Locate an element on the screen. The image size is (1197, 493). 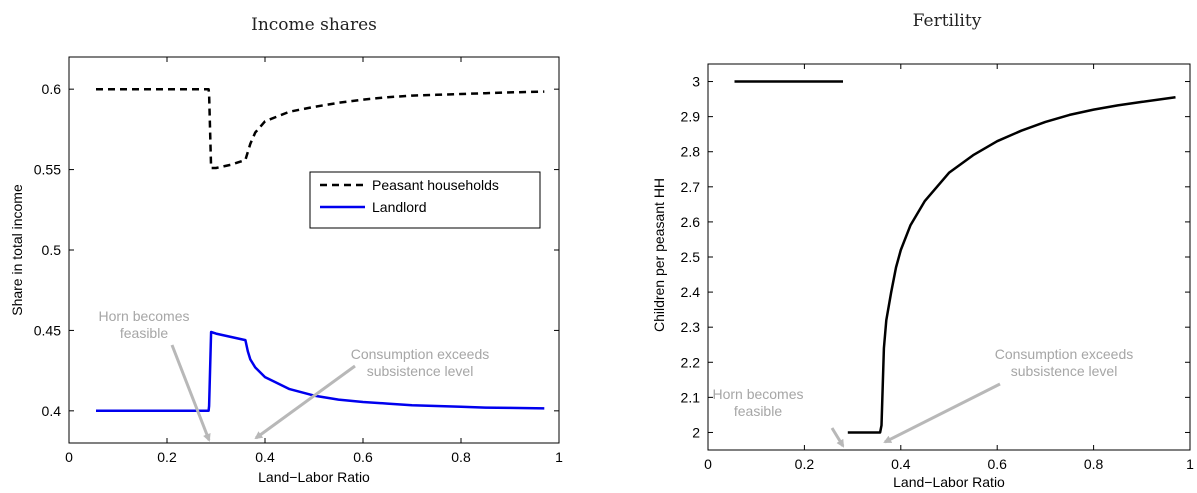
y-tick-label: 2.9 is located at coordinates (691, 117).